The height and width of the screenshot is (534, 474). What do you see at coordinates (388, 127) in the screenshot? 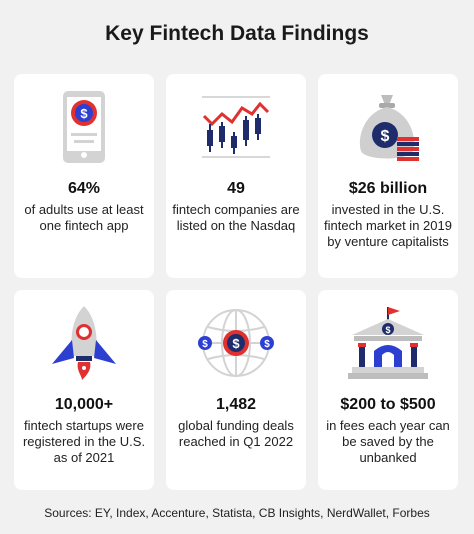
I see `money-bag-icon: $` at bounding box center [388, 127].